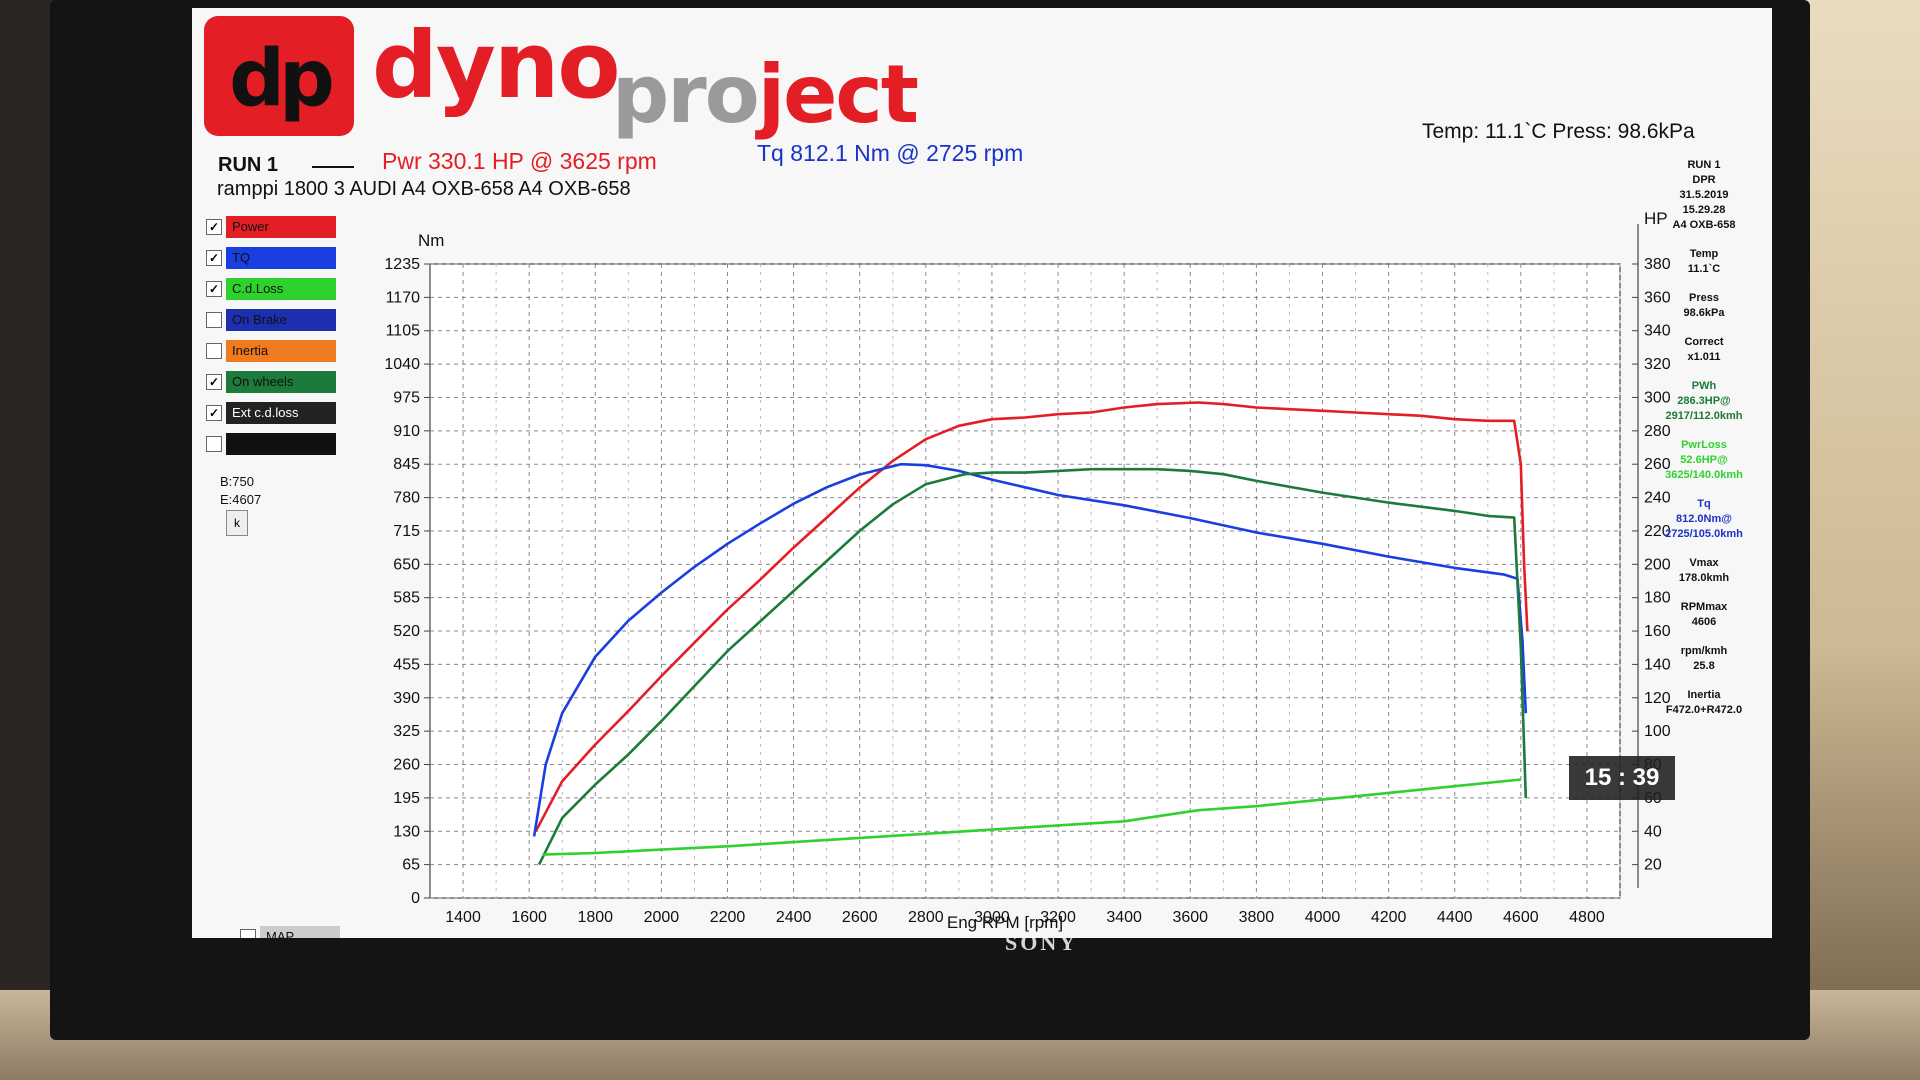 The height and width of the screenshot is (1080, 1920). What do you see at coordinates (281, 227) in the screenshot?
I see `legend-label: Power` at bounding box center [281, 227].